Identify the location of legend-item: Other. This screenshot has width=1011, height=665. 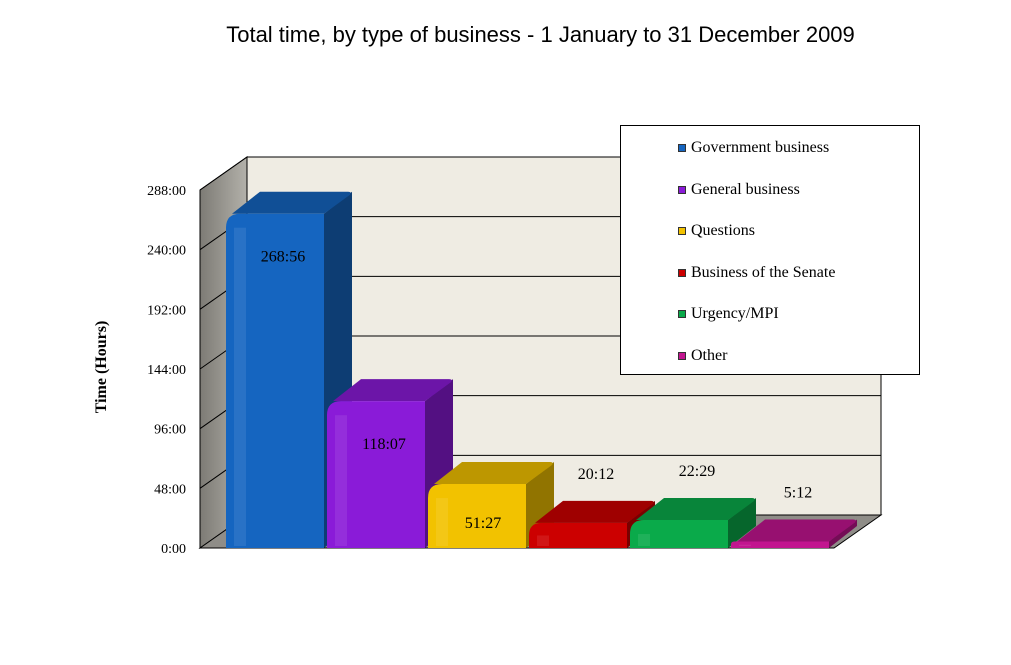
(702, 356).